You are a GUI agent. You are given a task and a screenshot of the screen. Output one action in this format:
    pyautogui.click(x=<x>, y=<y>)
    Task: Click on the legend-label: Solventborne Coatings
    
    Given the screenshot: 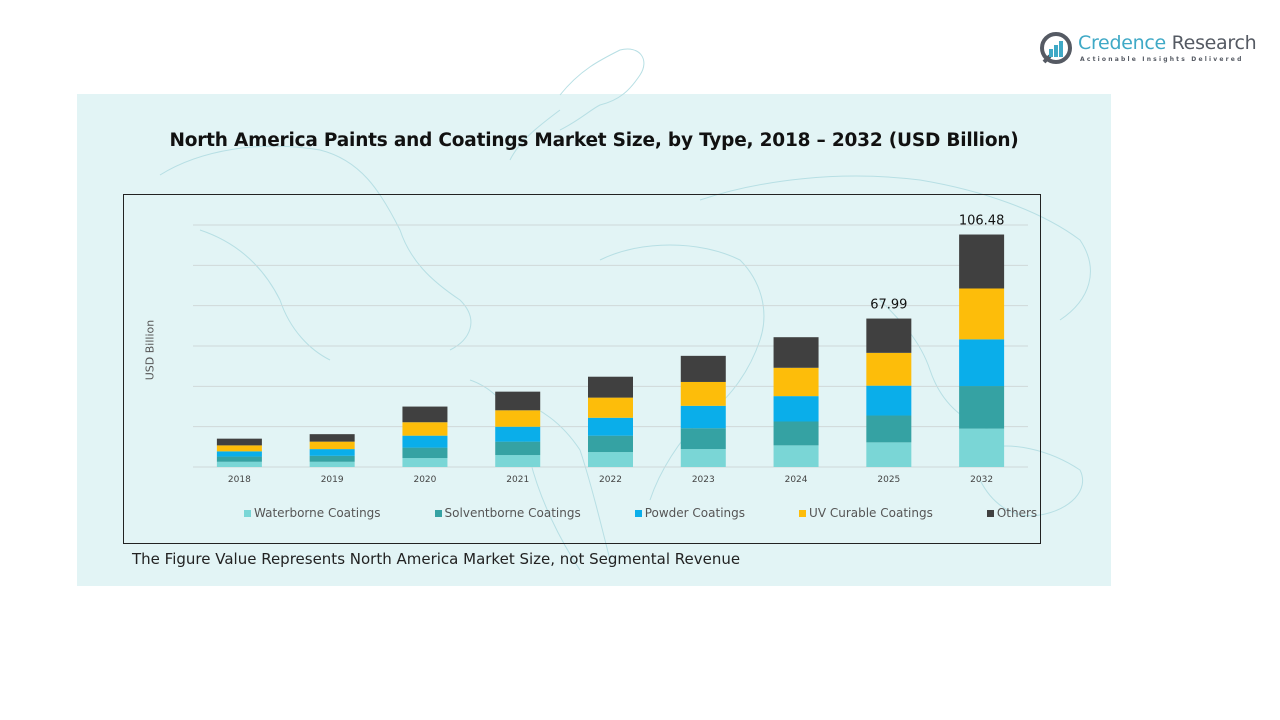 What is the action you would take?
    pyautogui.click(x=512, y=513)
    